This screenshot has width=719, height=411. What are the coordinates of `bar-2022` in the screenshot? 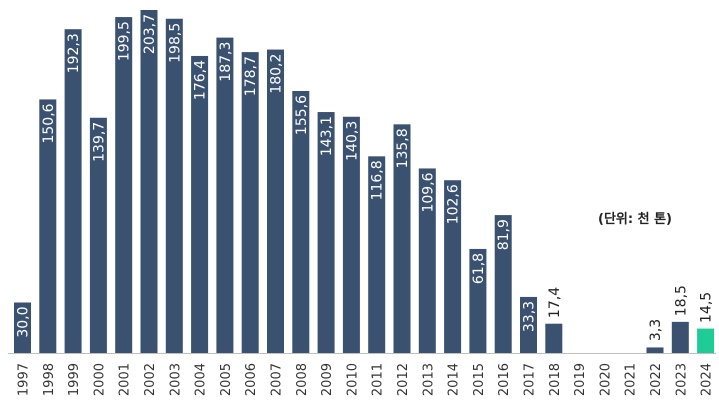 It's located at (655, 350).